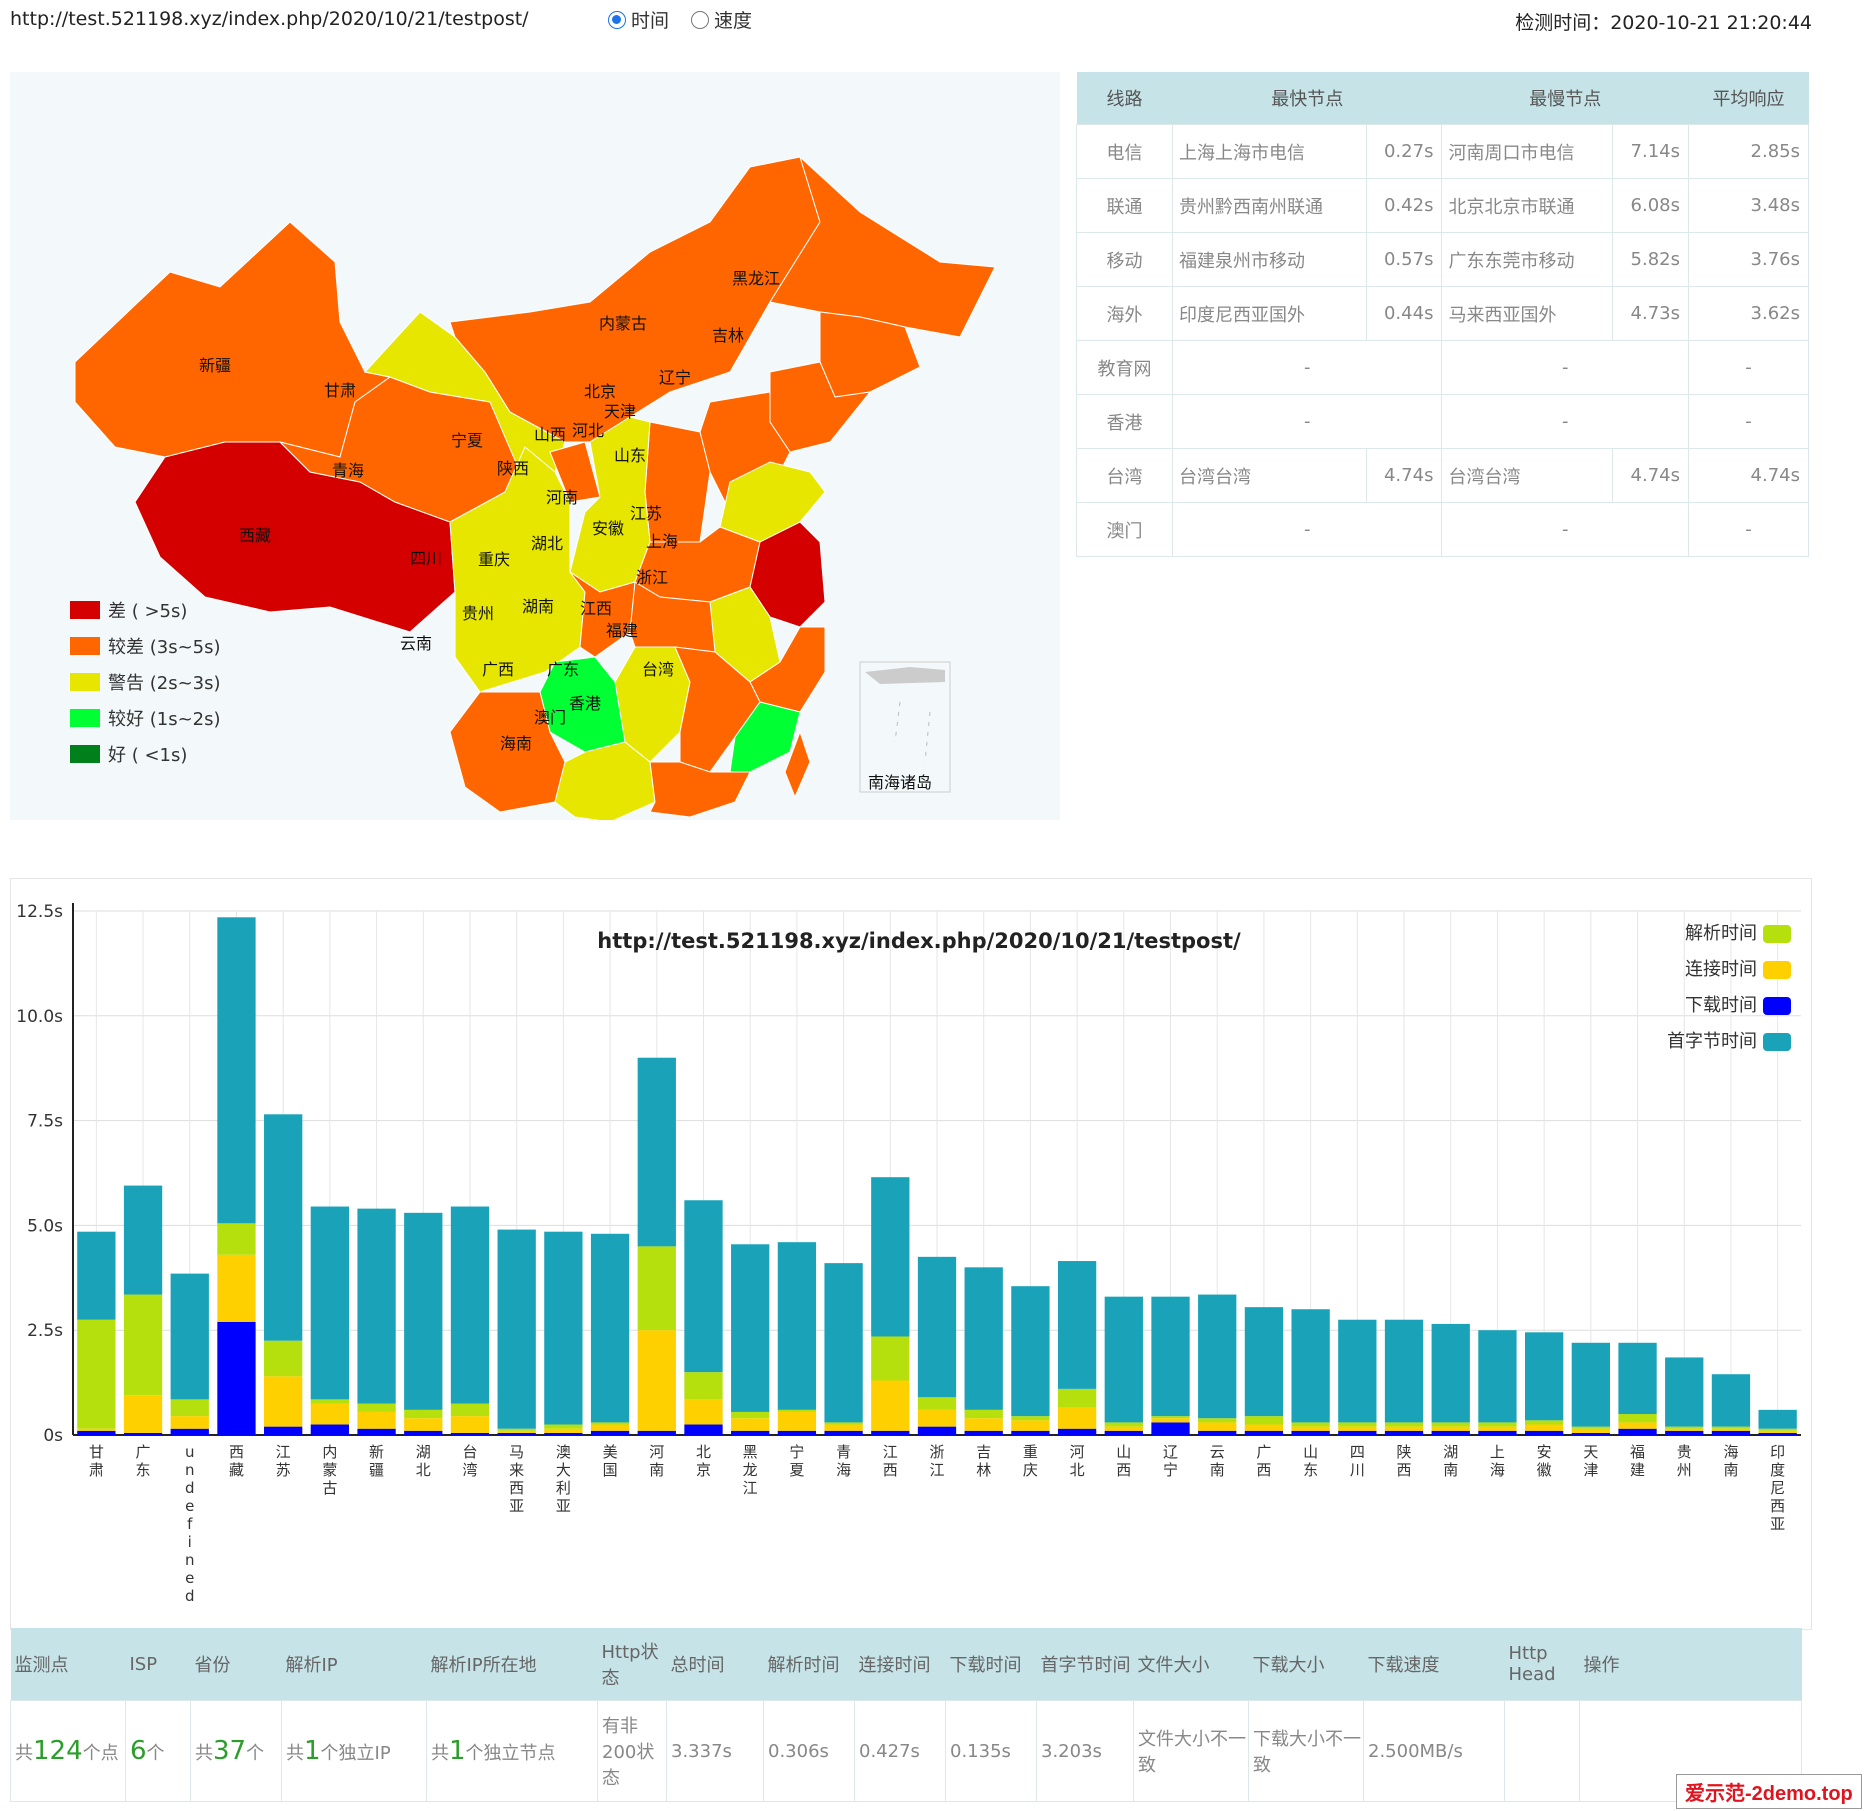 The image size is (1864, 1811). I want to click on legend-item-good: 好 ( <1s), so click(145, 754).